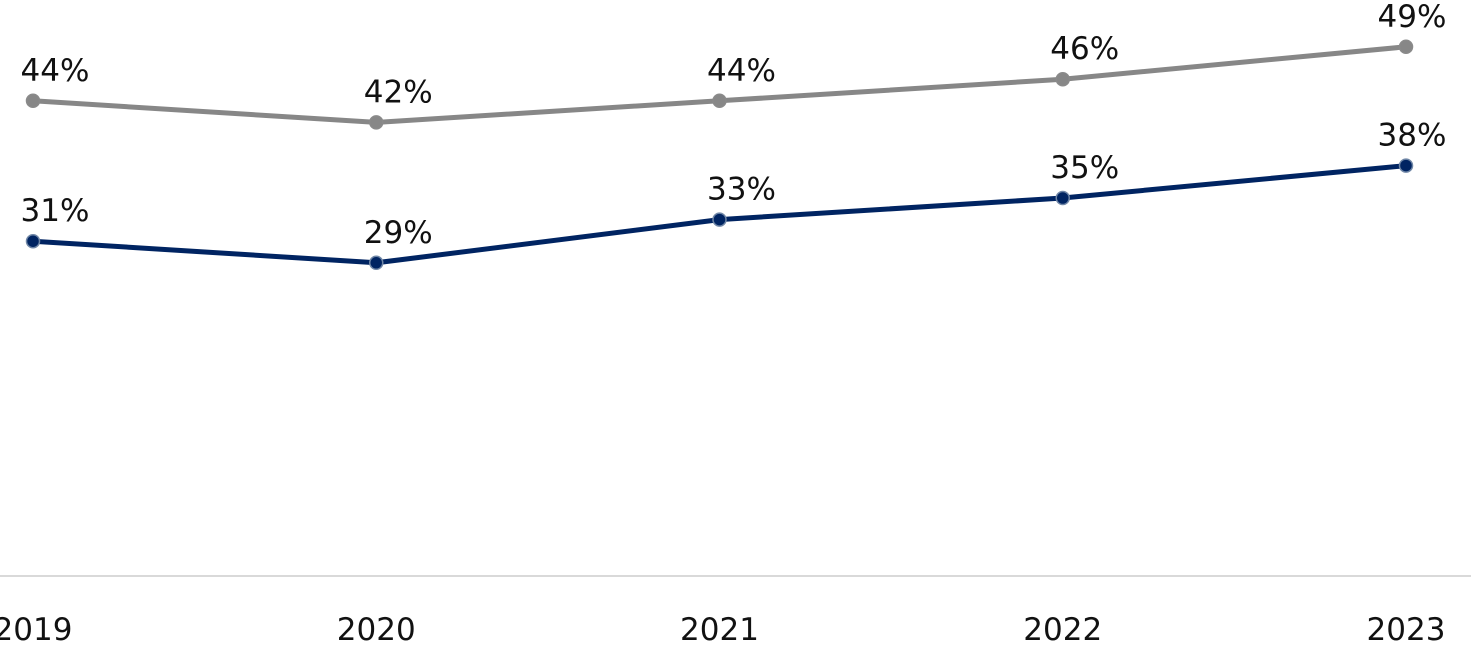 Image resolution: width=1471 pixels, height=645 pixels. I want to click on x-tick-label: 2021, so click(719, 628).